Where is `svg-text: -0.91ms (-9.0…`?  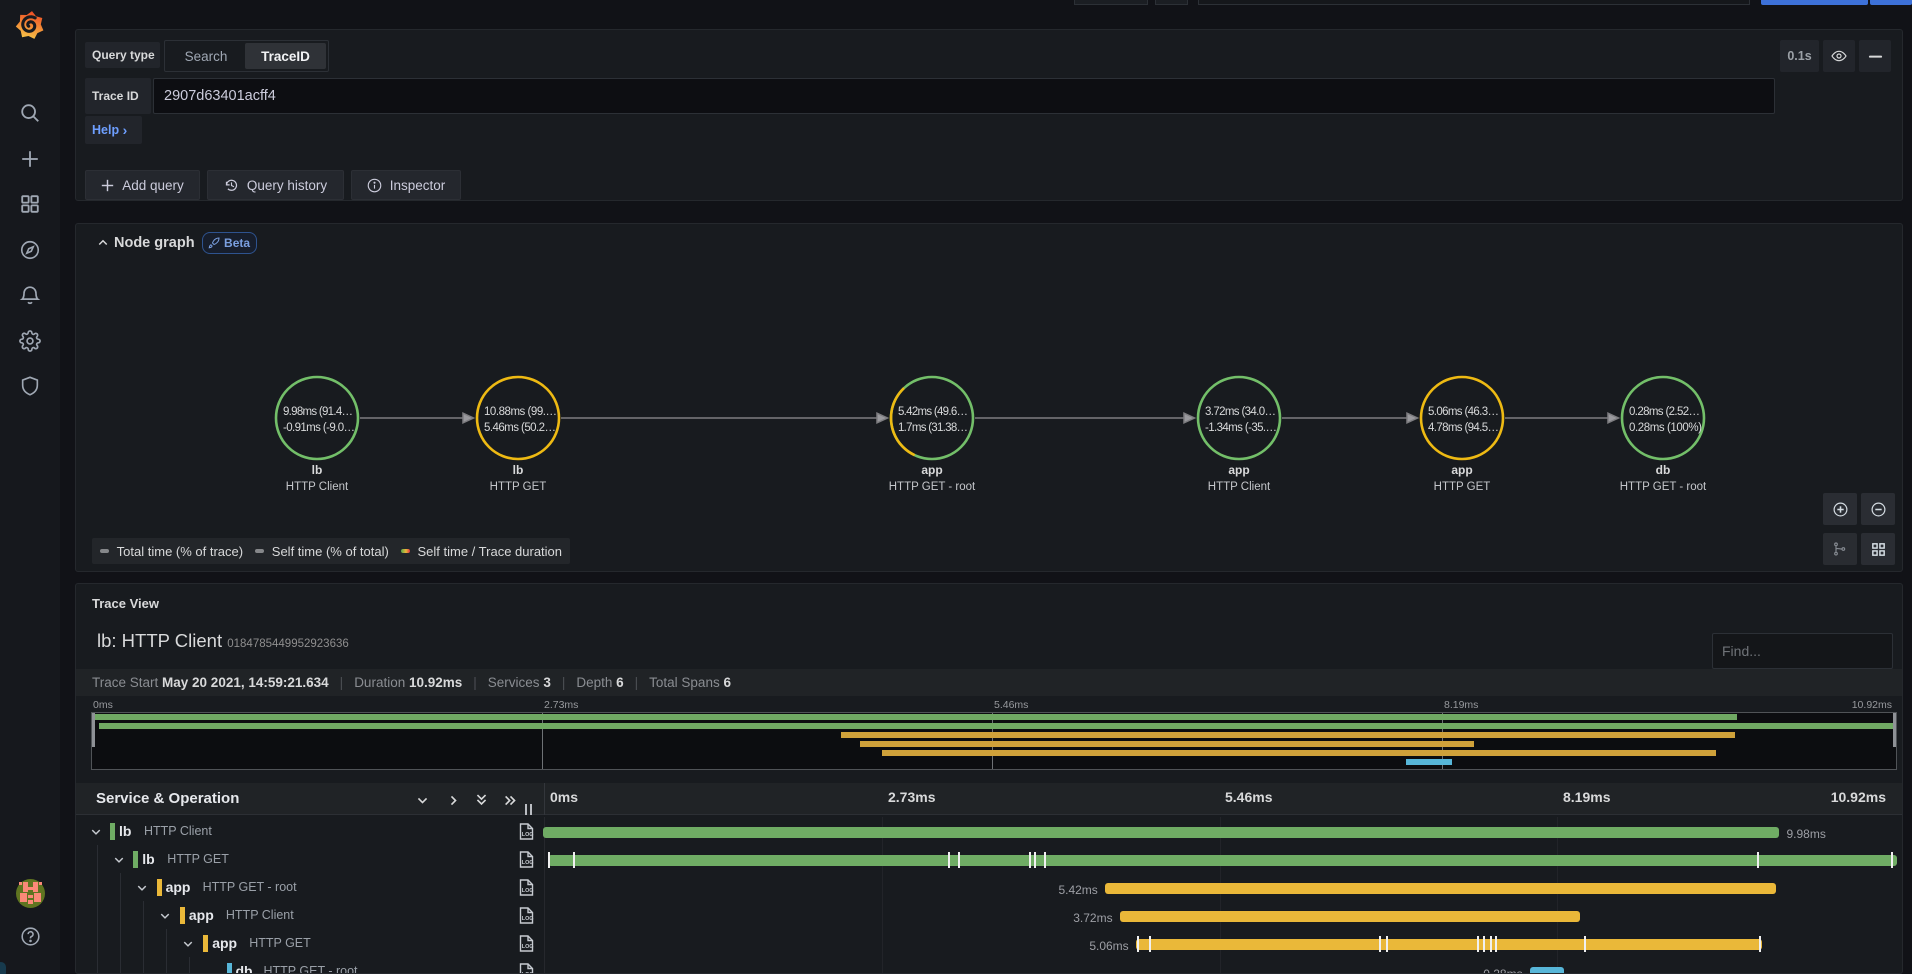 svg-text: -0.91ms (-9.0… is located at coordinates (319, 428).